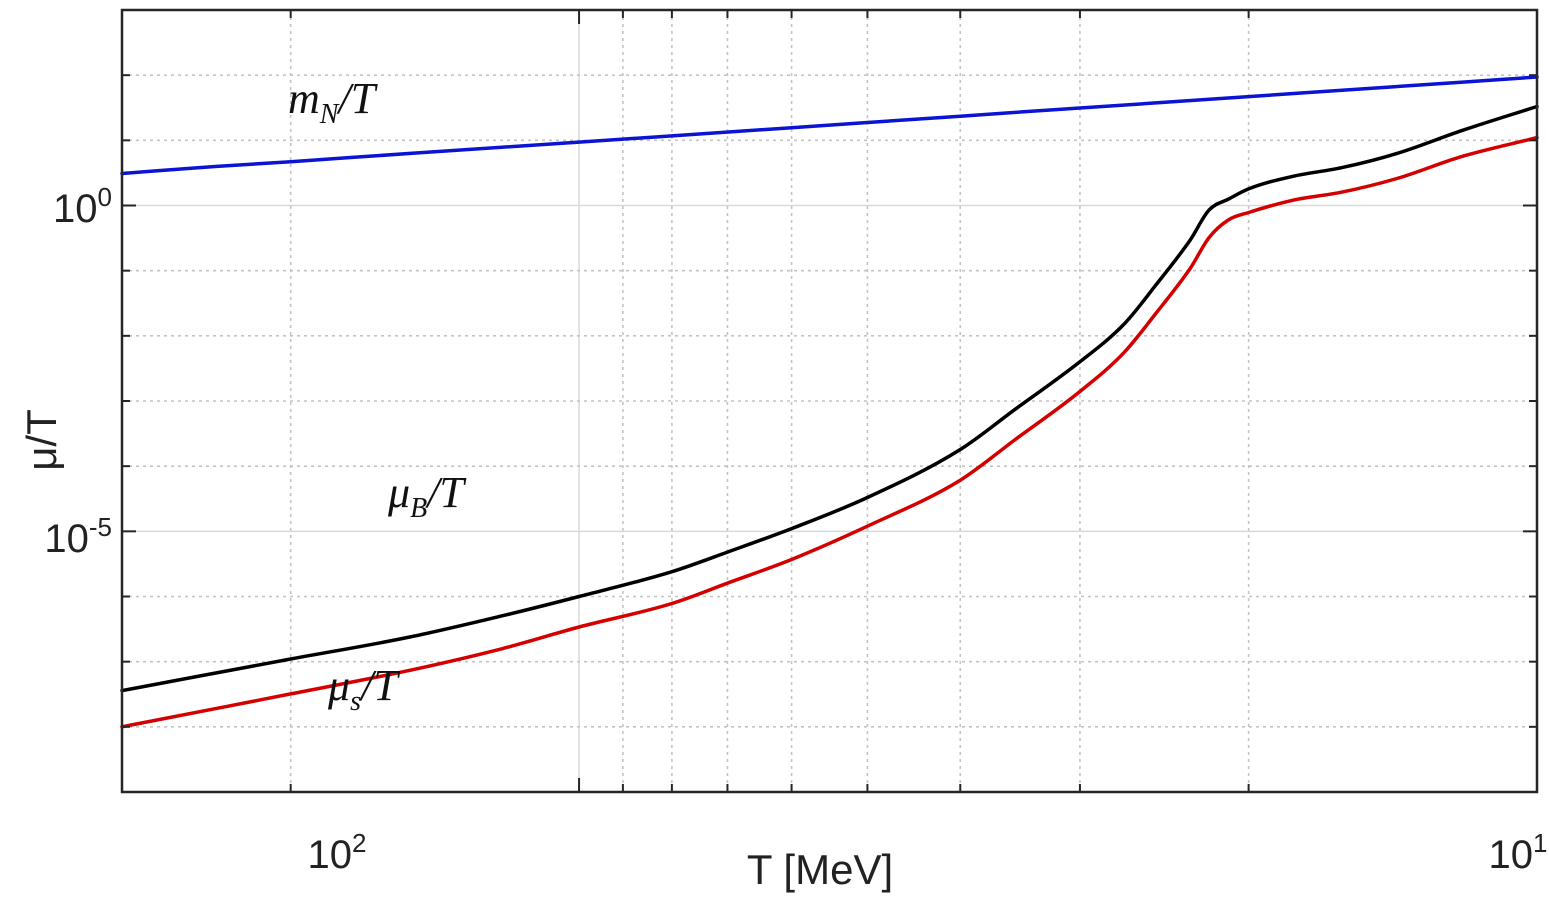  Describe the element at coordinates (427, 496) in the screenshot. I see `label-mu-b-over-t: μB/T` at that location.